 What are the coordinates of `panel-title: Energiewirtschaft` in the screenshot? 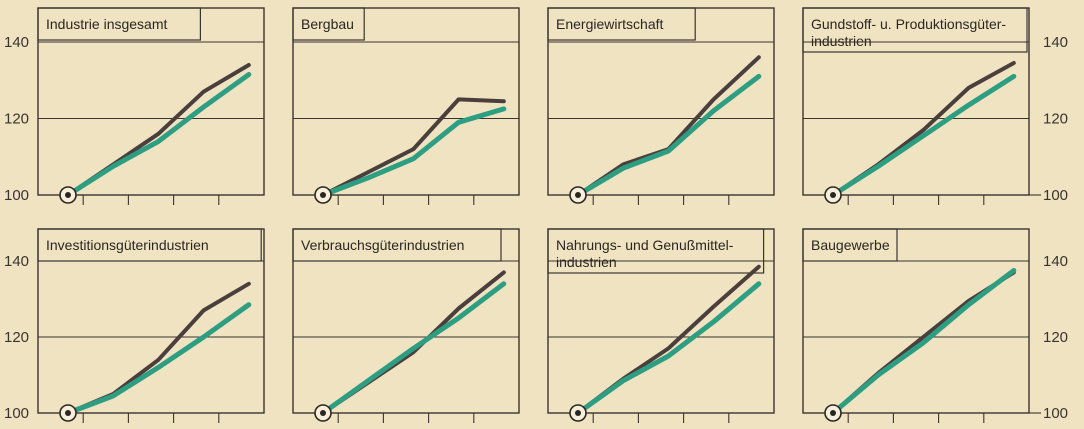 It's located at (609, 24).